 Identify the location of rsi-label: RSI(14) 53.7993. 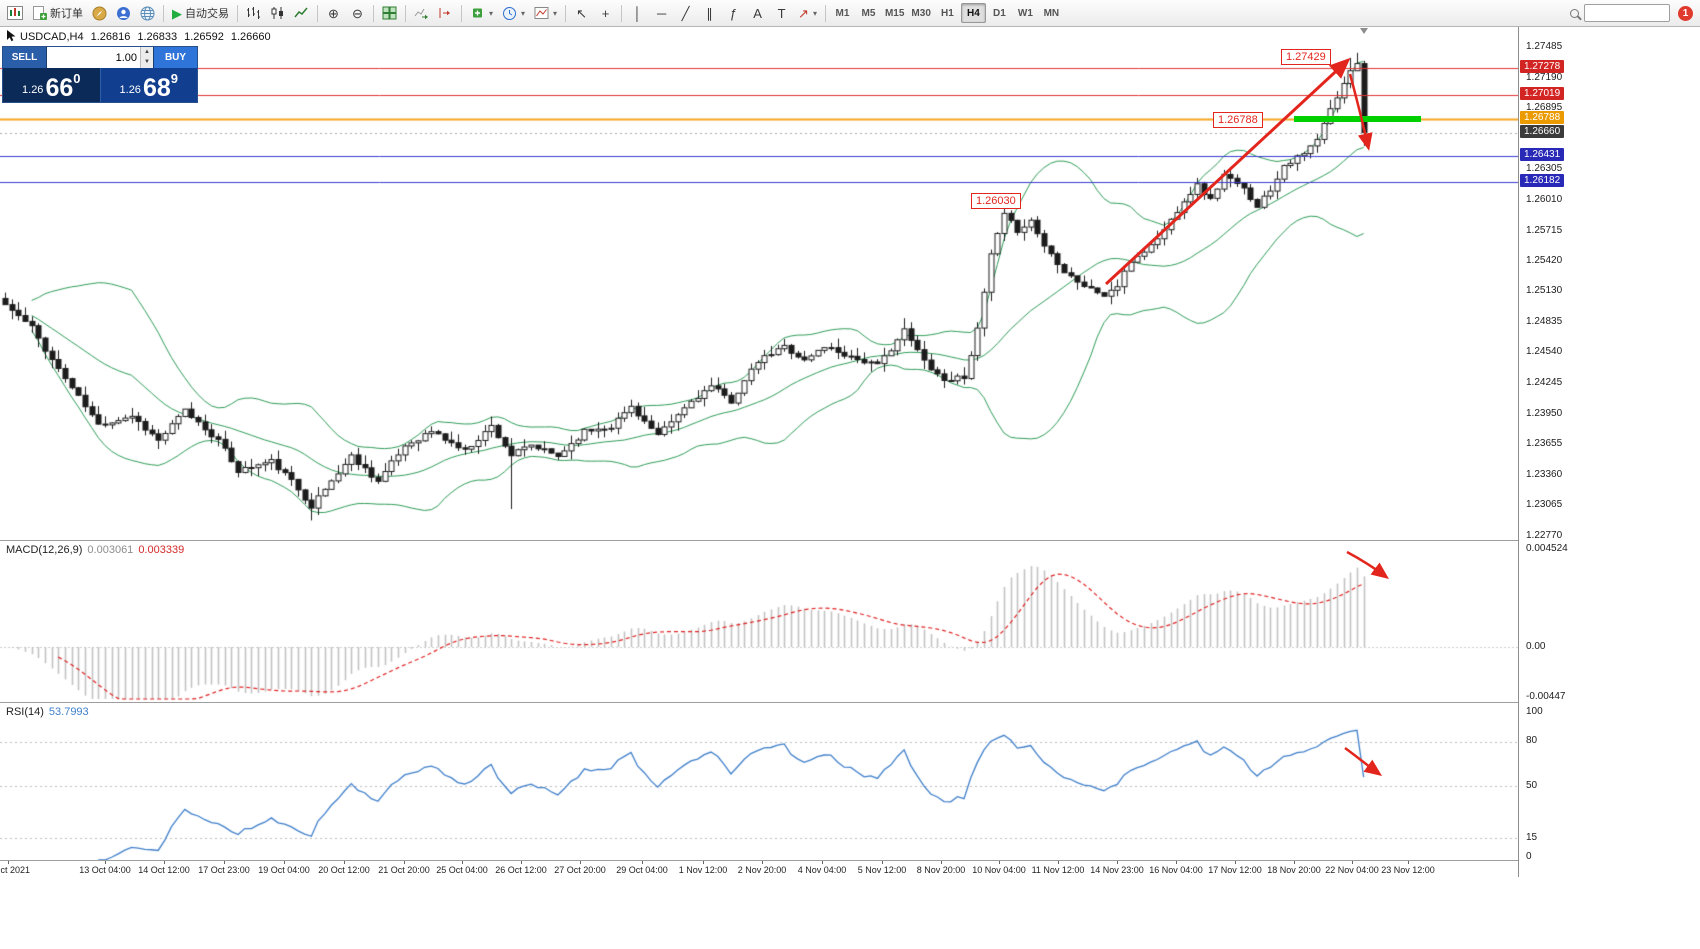
(47, 712).